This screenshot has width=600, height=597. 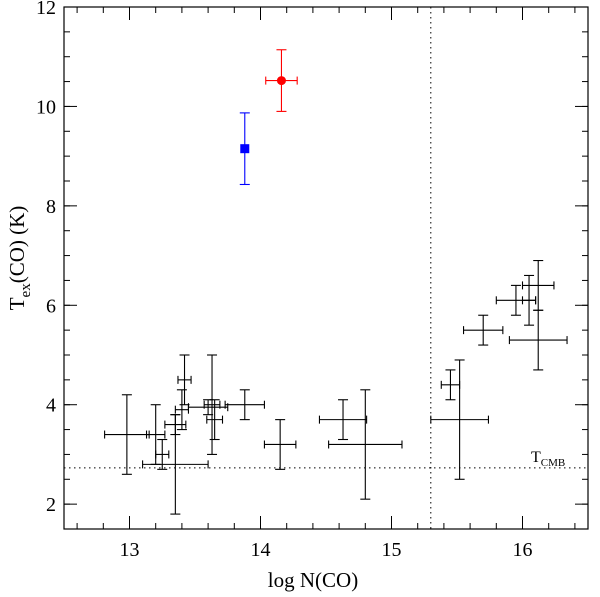 I want to click on tcmb-annotation: TCMB, so click(x=548, y=459).